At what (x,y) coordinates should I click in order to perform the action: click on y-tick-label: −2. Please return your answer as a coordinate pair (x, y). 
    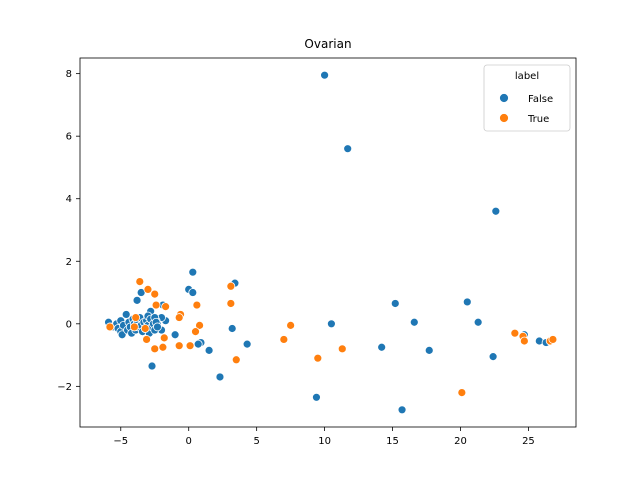
    Looking at the image, I should click on (64, 387).